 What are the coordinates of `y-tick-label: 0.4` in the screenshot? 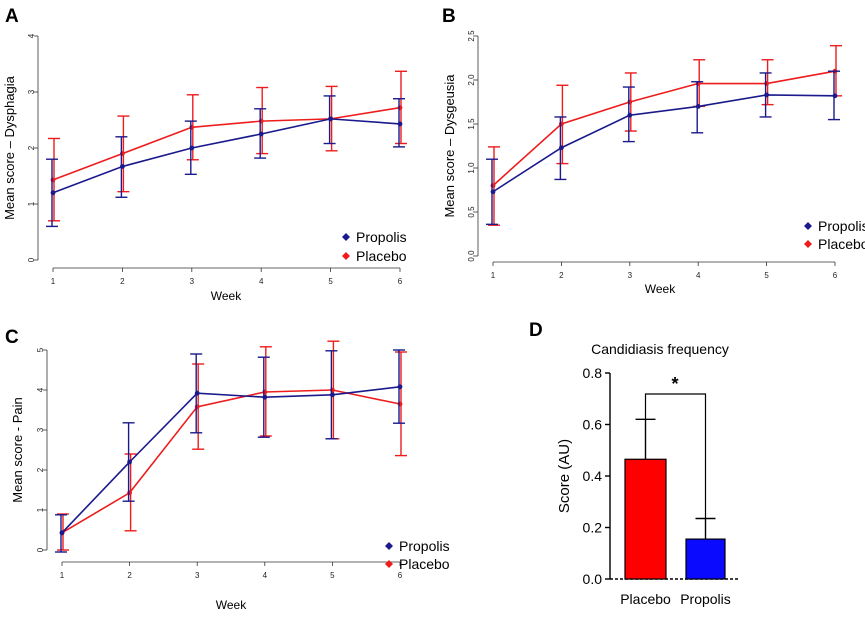 It's located at (593, 476).